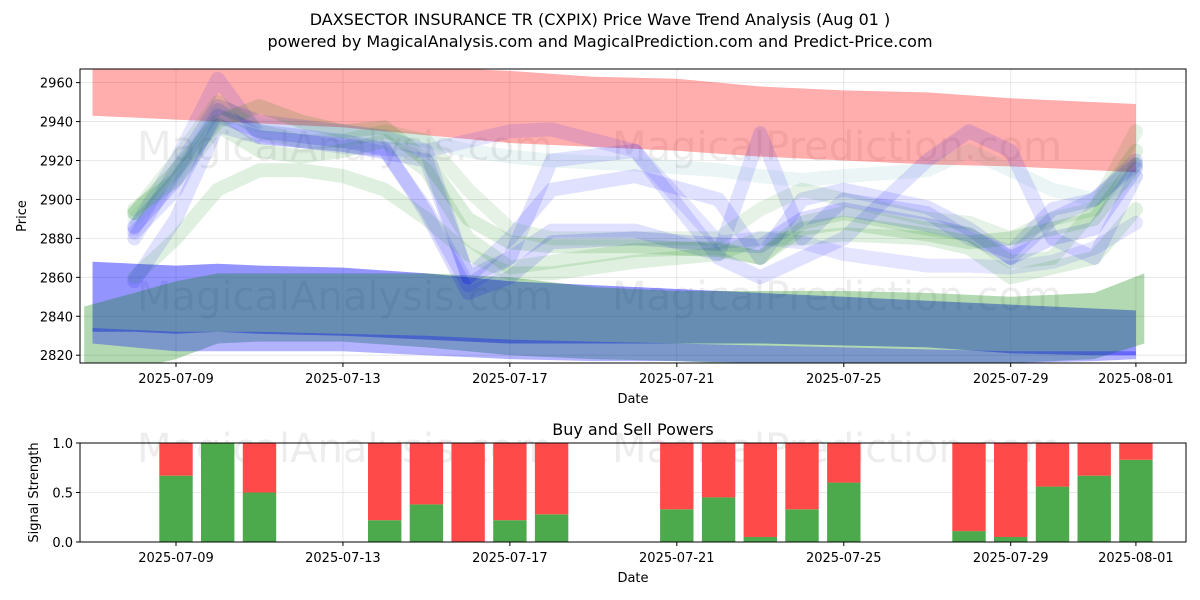 The height and width of the screenshot is (600, 1200). What do you see at coordinates (62, 444) in the screenshot?
I see `y-tick-label: 1.0` at bounding box center [62, 444].